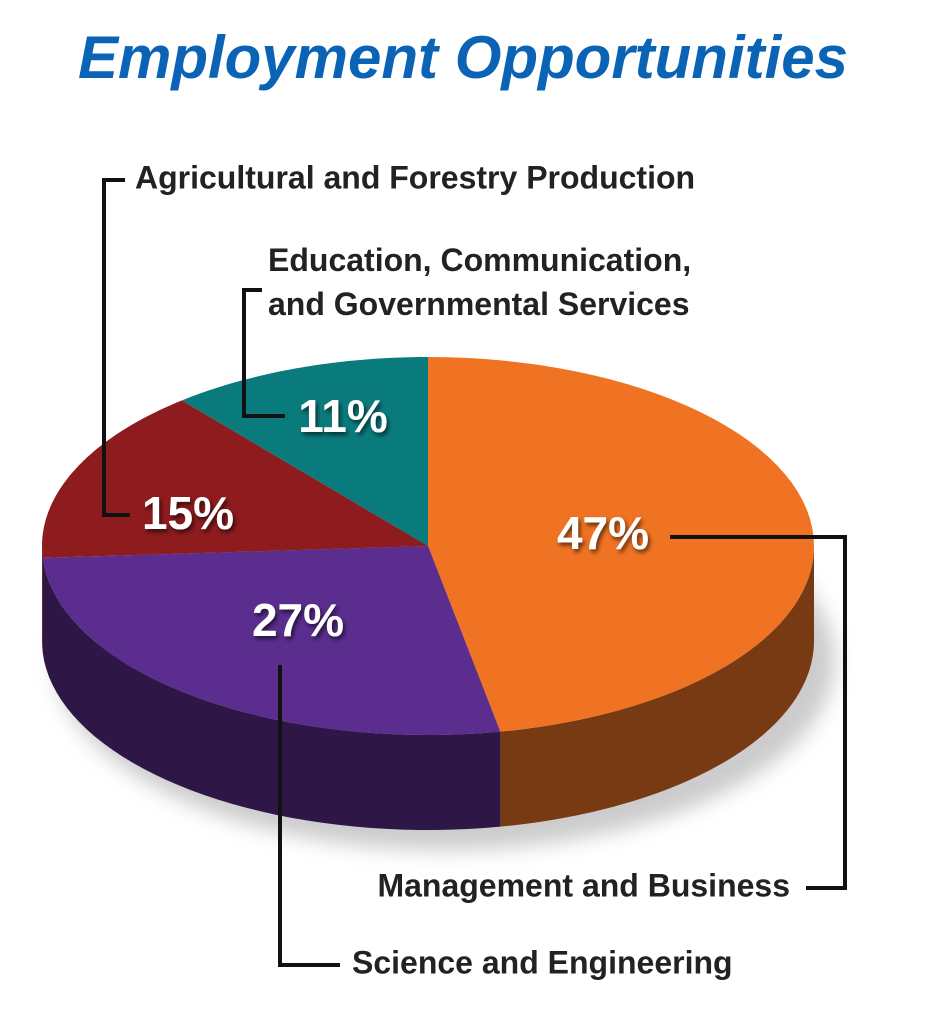 This screenshot has width=927, height=1024. Describe the element at coordinates (343, 416) in the screenshot. I see `value-label: 11%` at that location.